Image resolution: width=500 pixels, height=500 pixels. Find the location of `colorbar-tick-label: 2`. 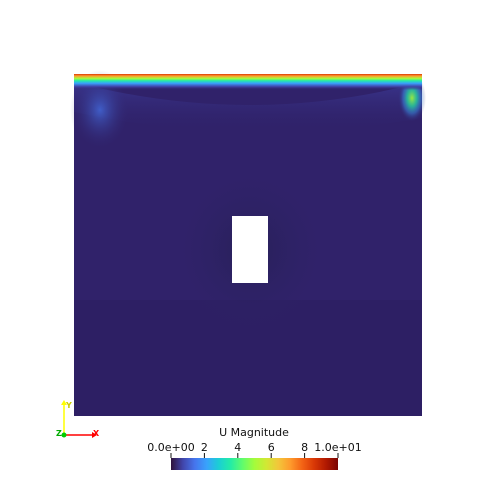

colorbar-tick-label: 2 is located at coordinates (204, 447).